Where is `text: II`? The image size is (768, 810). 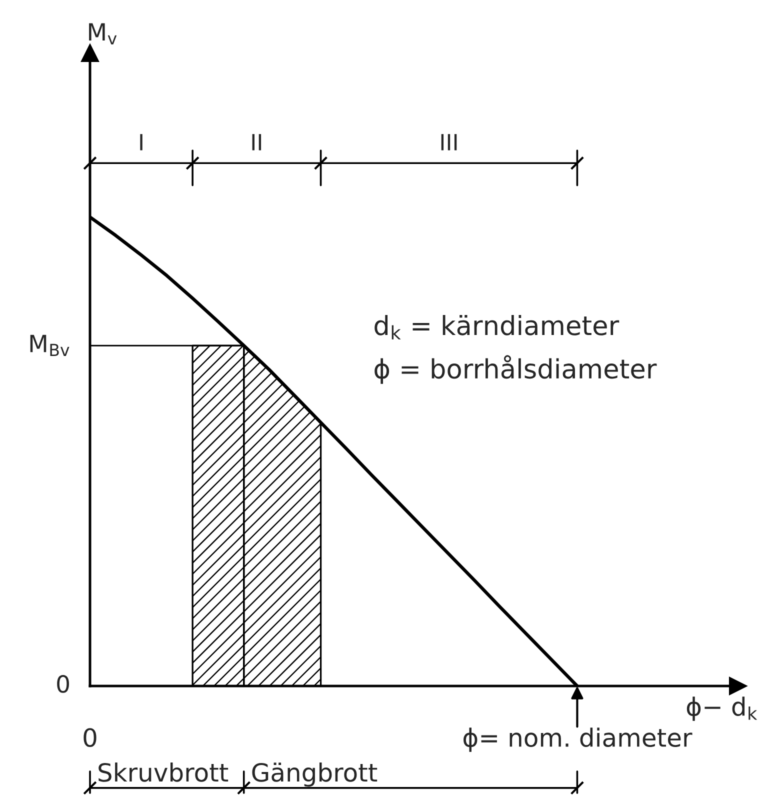
text: II is located at coordinates (257, 142).